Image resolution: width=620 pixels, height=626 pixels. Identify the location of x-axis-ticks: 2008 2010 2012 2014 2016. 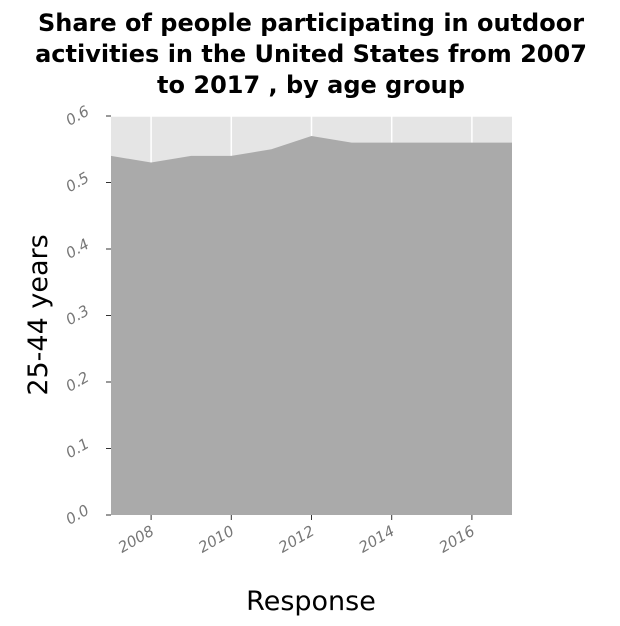
(296, 536).